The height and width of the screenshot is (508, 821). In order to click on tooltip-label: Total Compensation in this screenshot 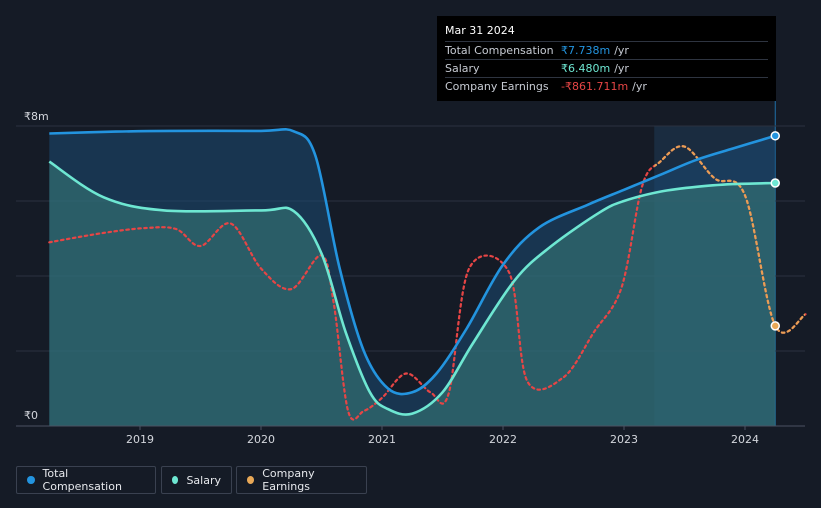, I will do `click(499, 50)`.